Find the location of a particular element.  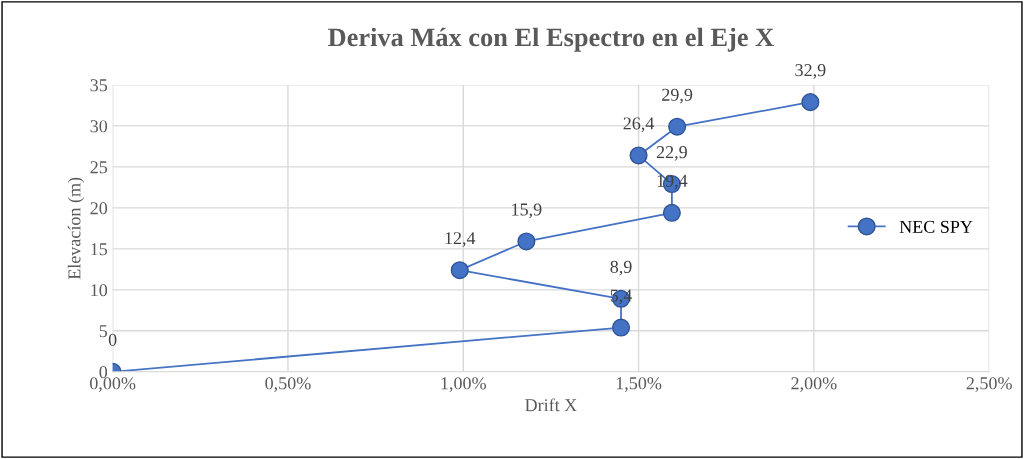

y-tick-label: 20 is located at coordinates (99, 208).